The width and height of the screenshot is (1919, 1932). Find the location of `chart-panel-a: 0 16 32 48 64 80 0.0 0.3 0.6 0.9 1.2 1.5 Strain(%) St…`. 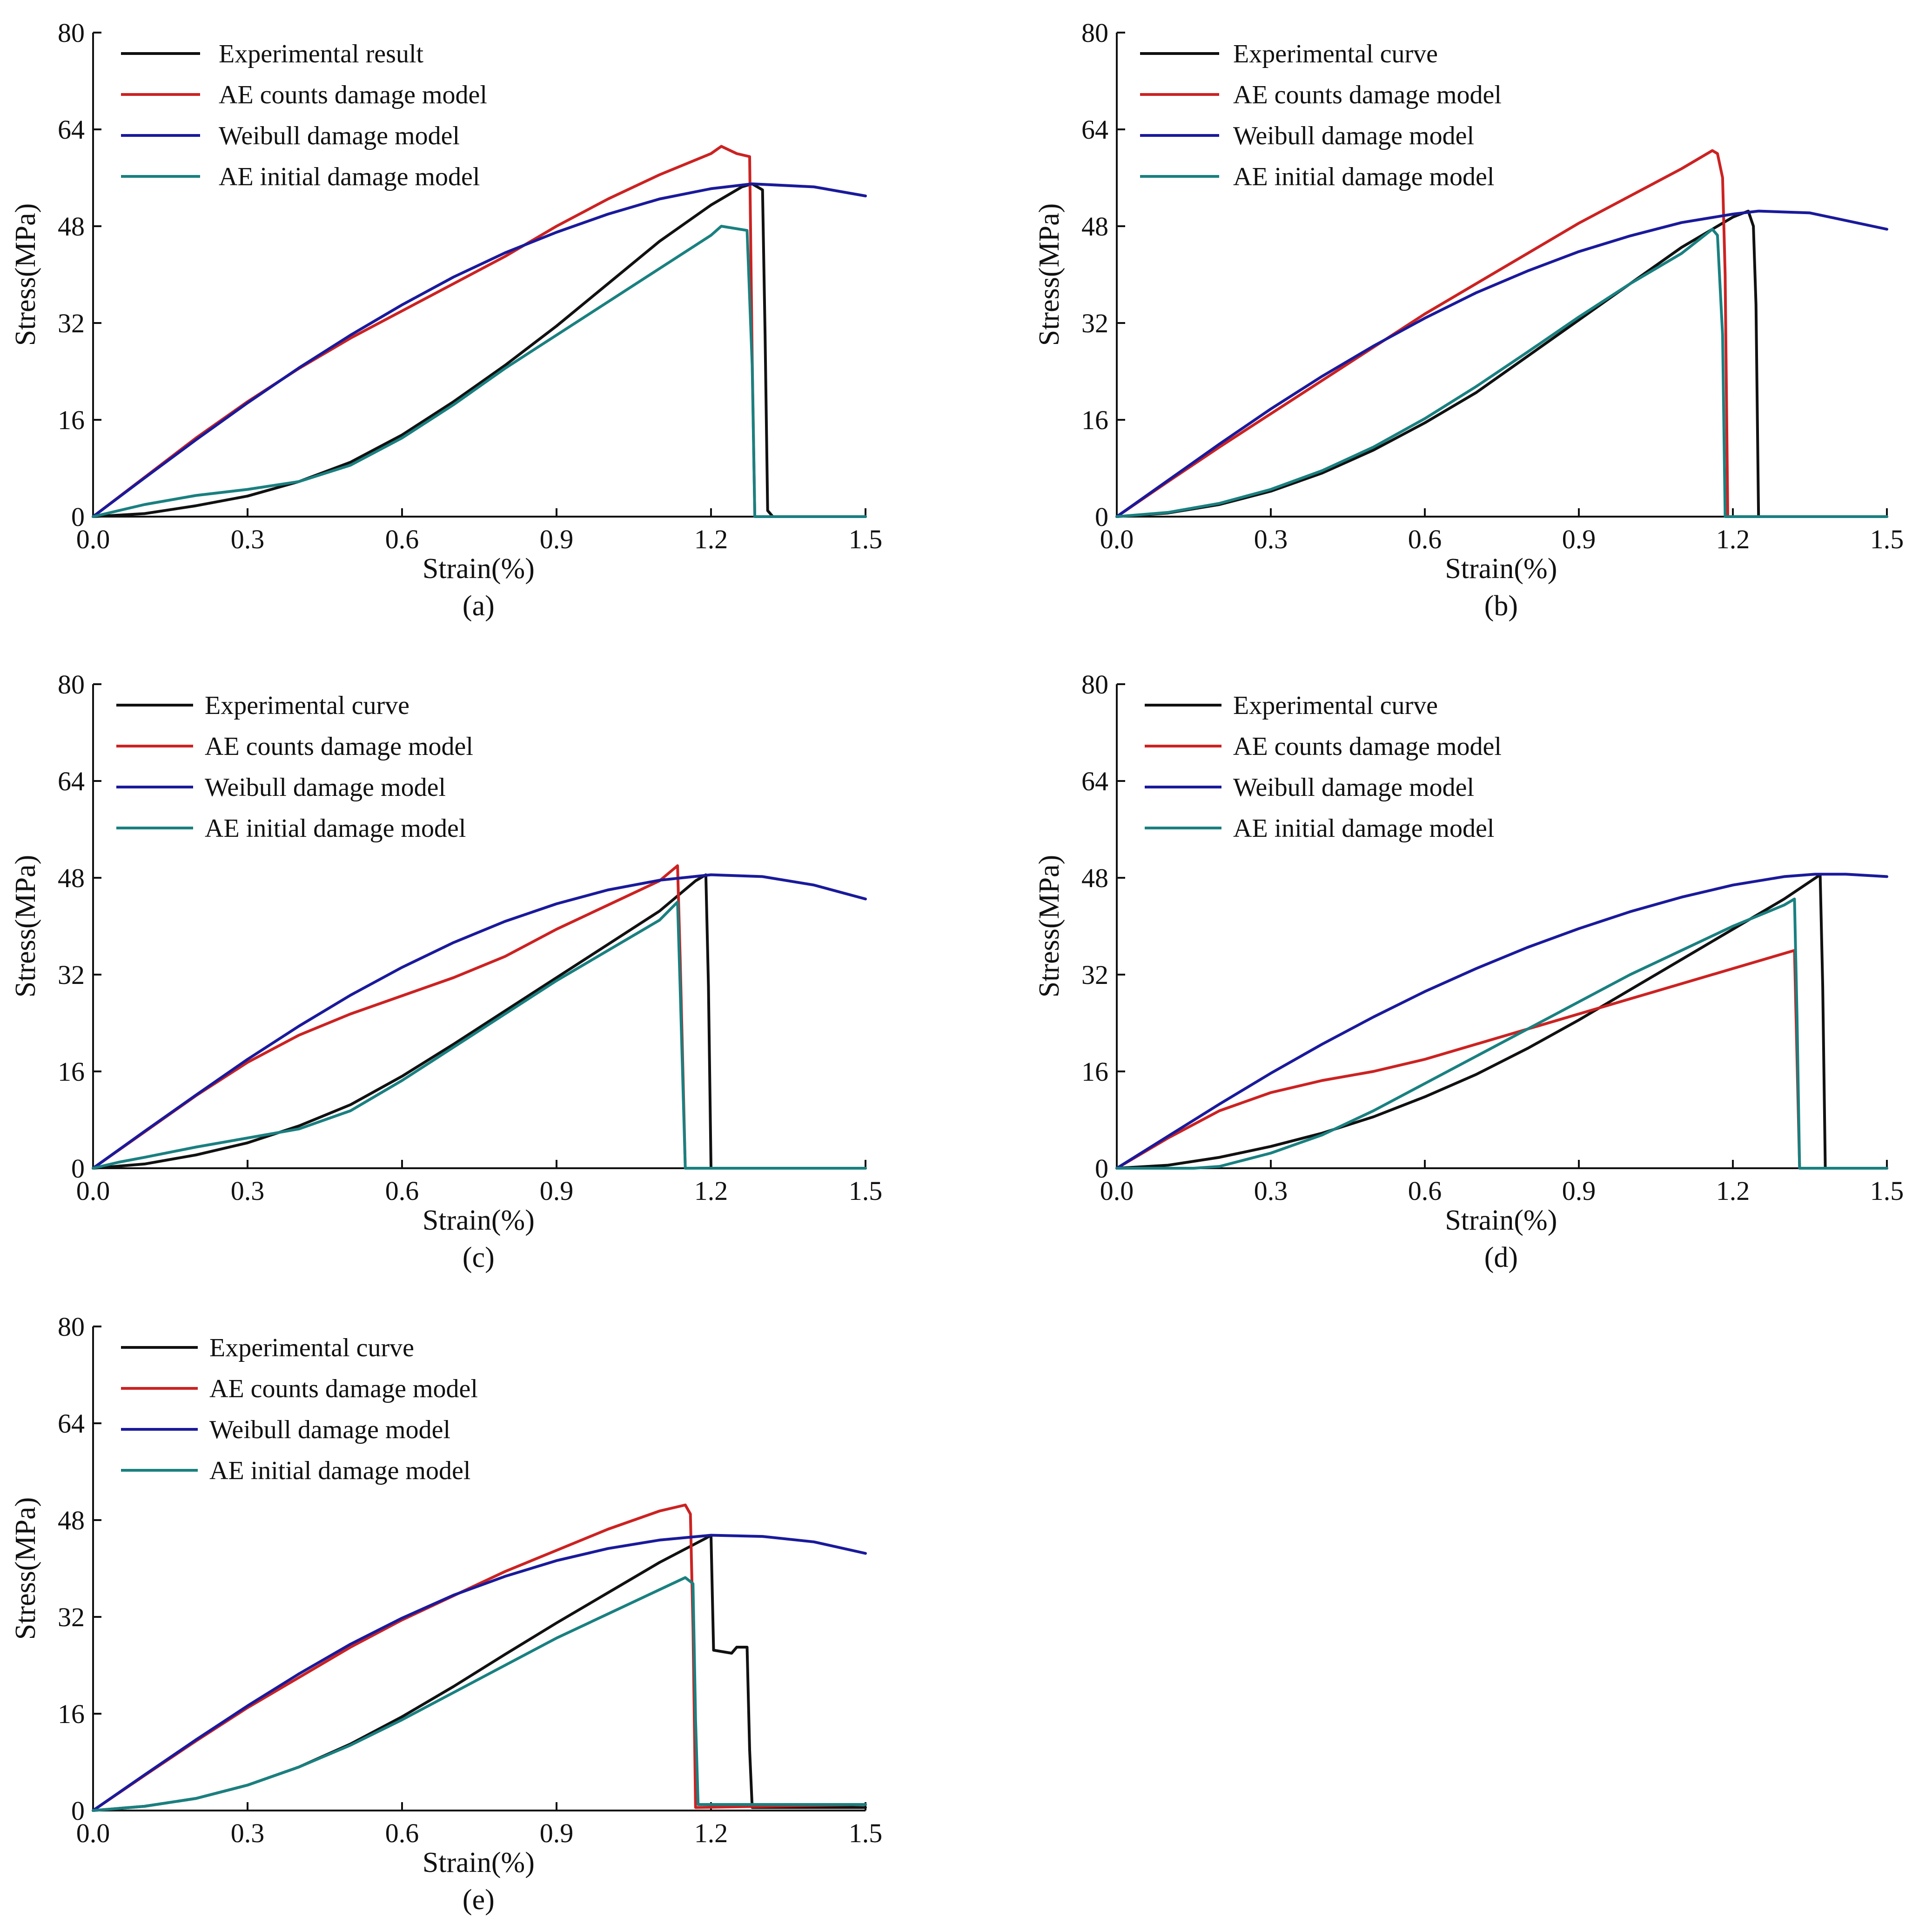

chart-panel-a: 0 16 32 48 64 80 0.0 0.3 0.6 0.9 1.2 1.5 Strain(%) St… is located at coordinates (446, 320).